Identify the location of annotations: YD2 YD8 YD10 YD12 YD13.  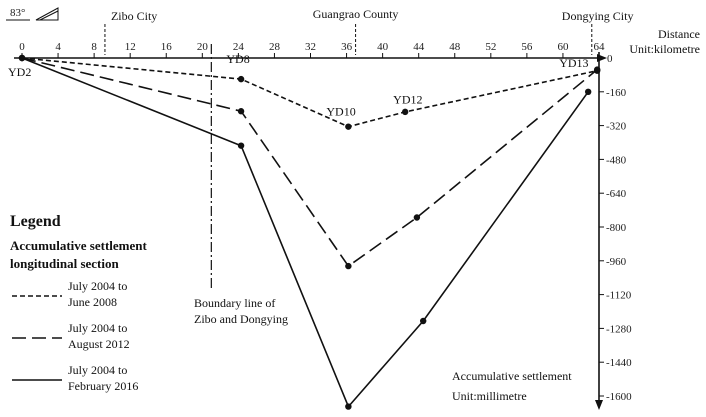
(298, 85).